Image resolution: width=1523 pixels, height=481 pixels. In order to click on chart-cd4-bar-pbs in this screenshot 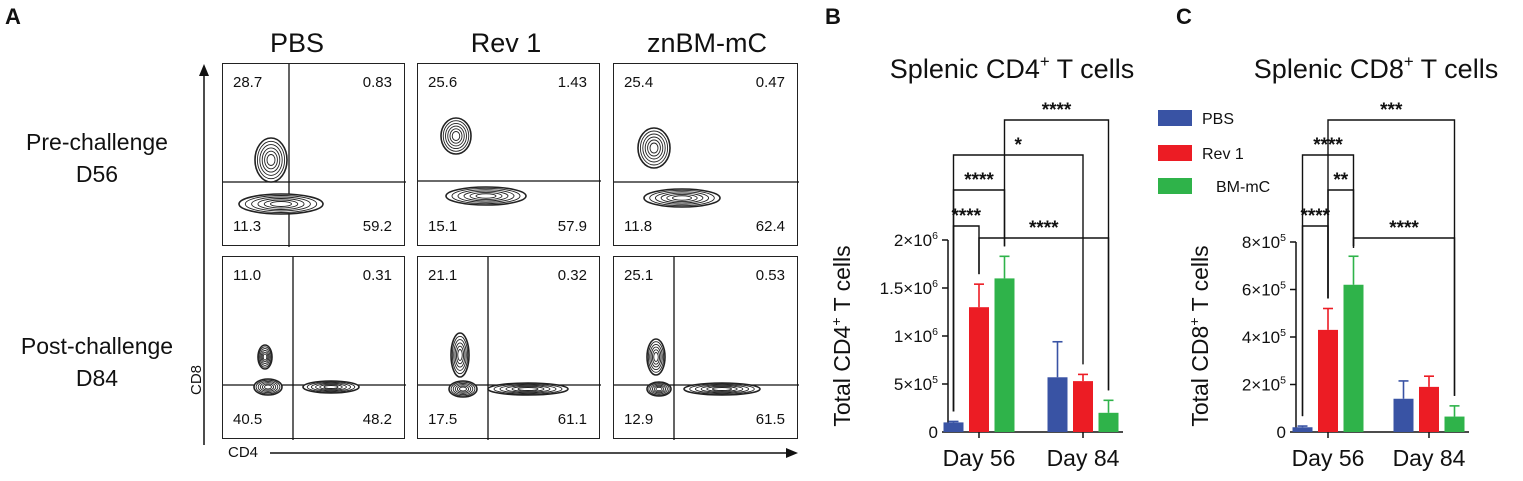, I will do `click(1057, 404)`.